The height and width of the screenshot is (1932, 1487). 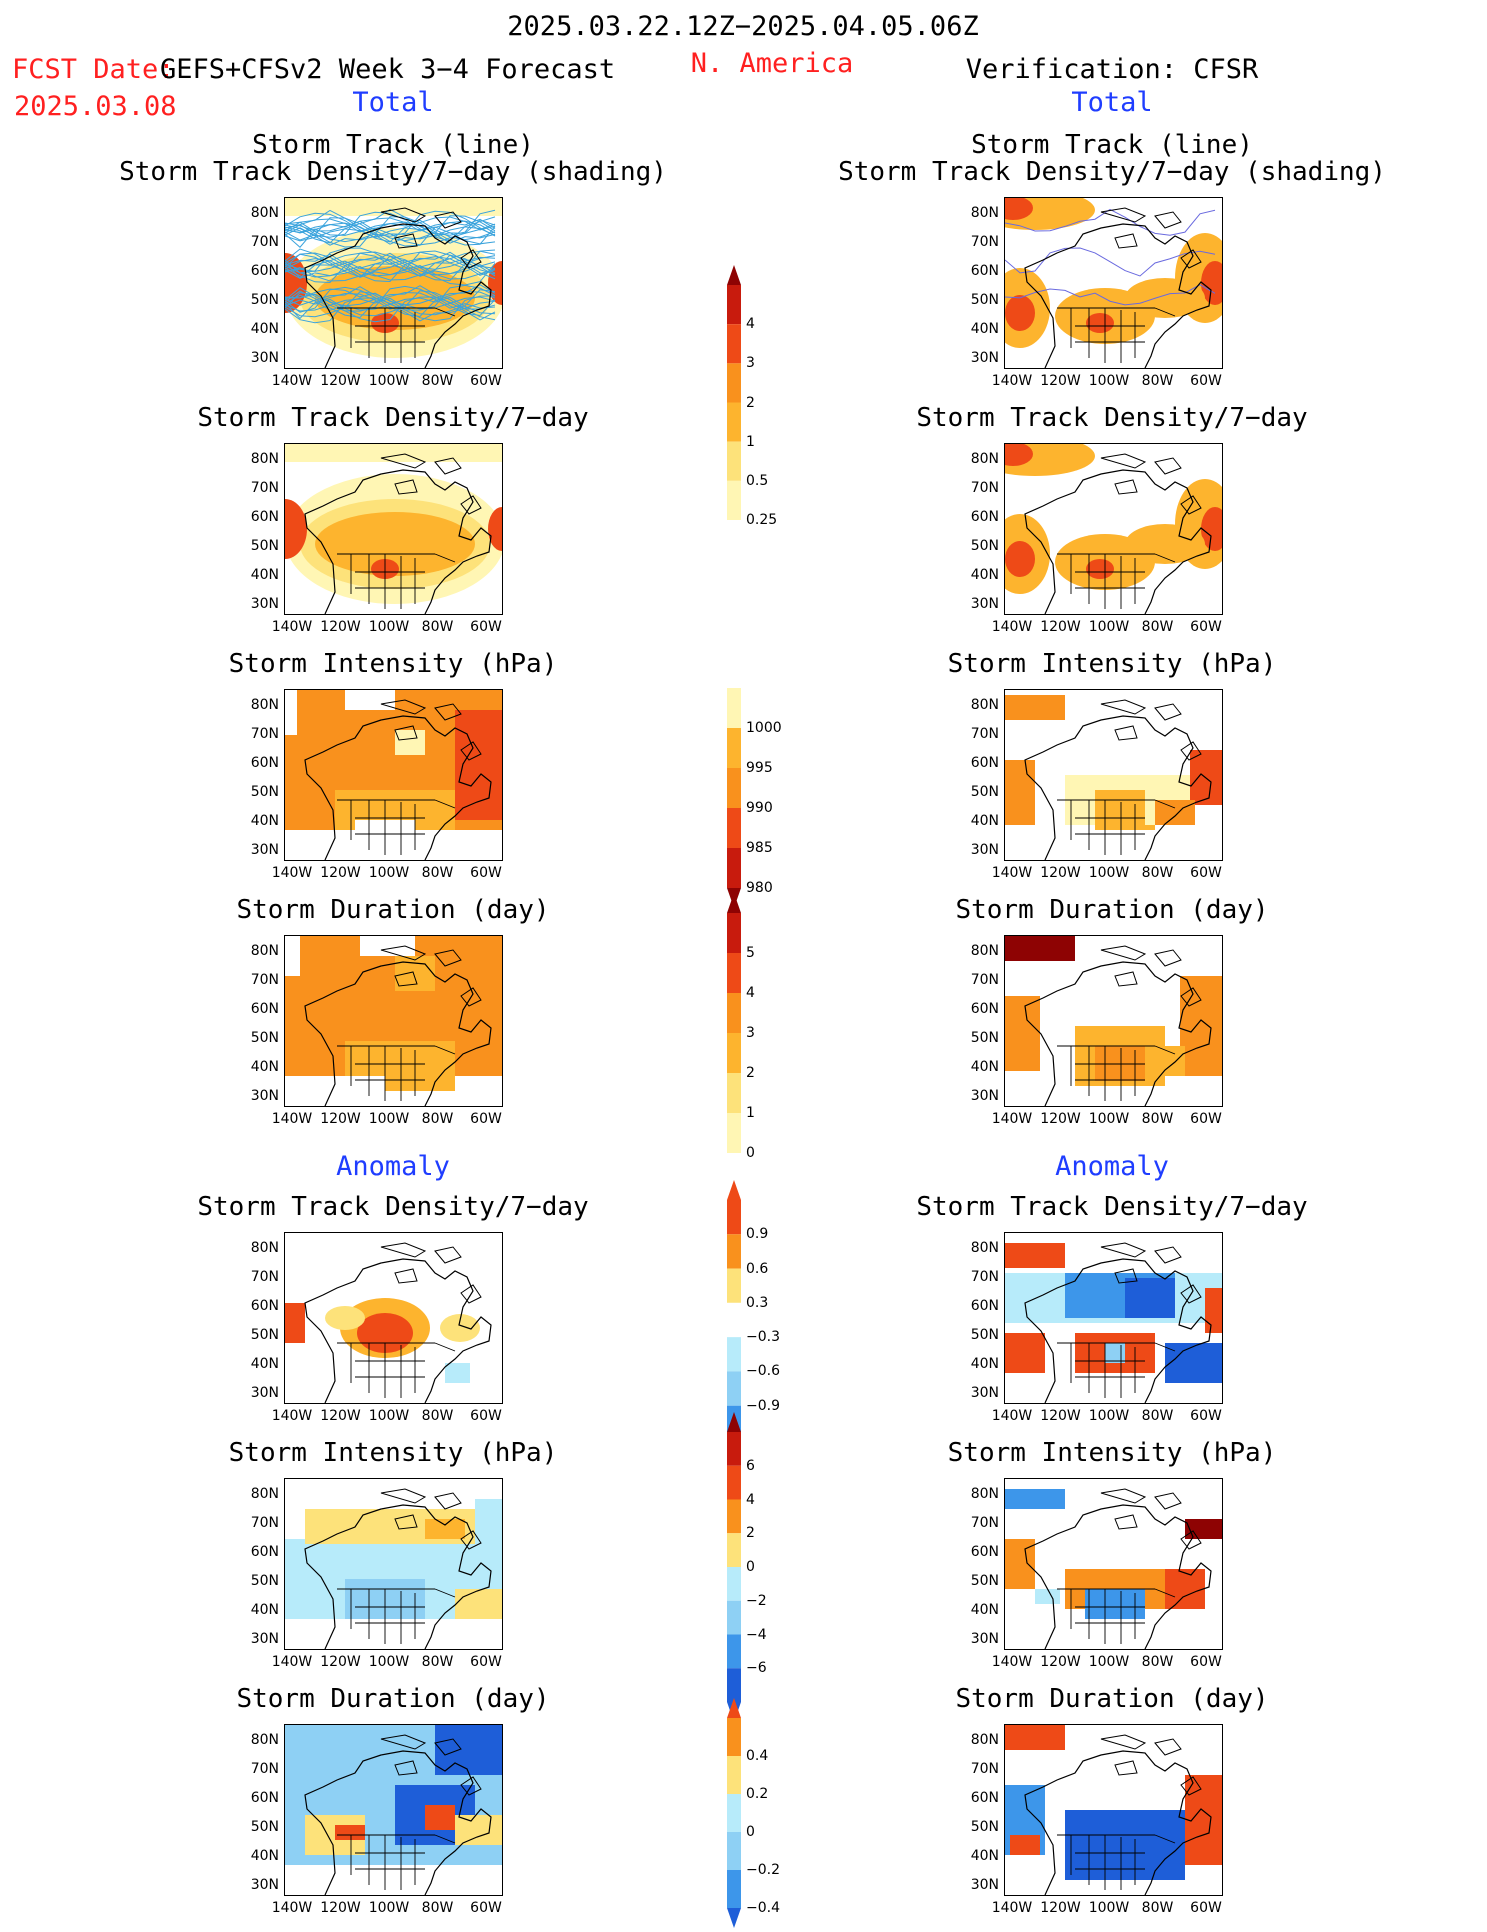 I want to click on colorbar-label: 1, so click(x=750, y=1113).